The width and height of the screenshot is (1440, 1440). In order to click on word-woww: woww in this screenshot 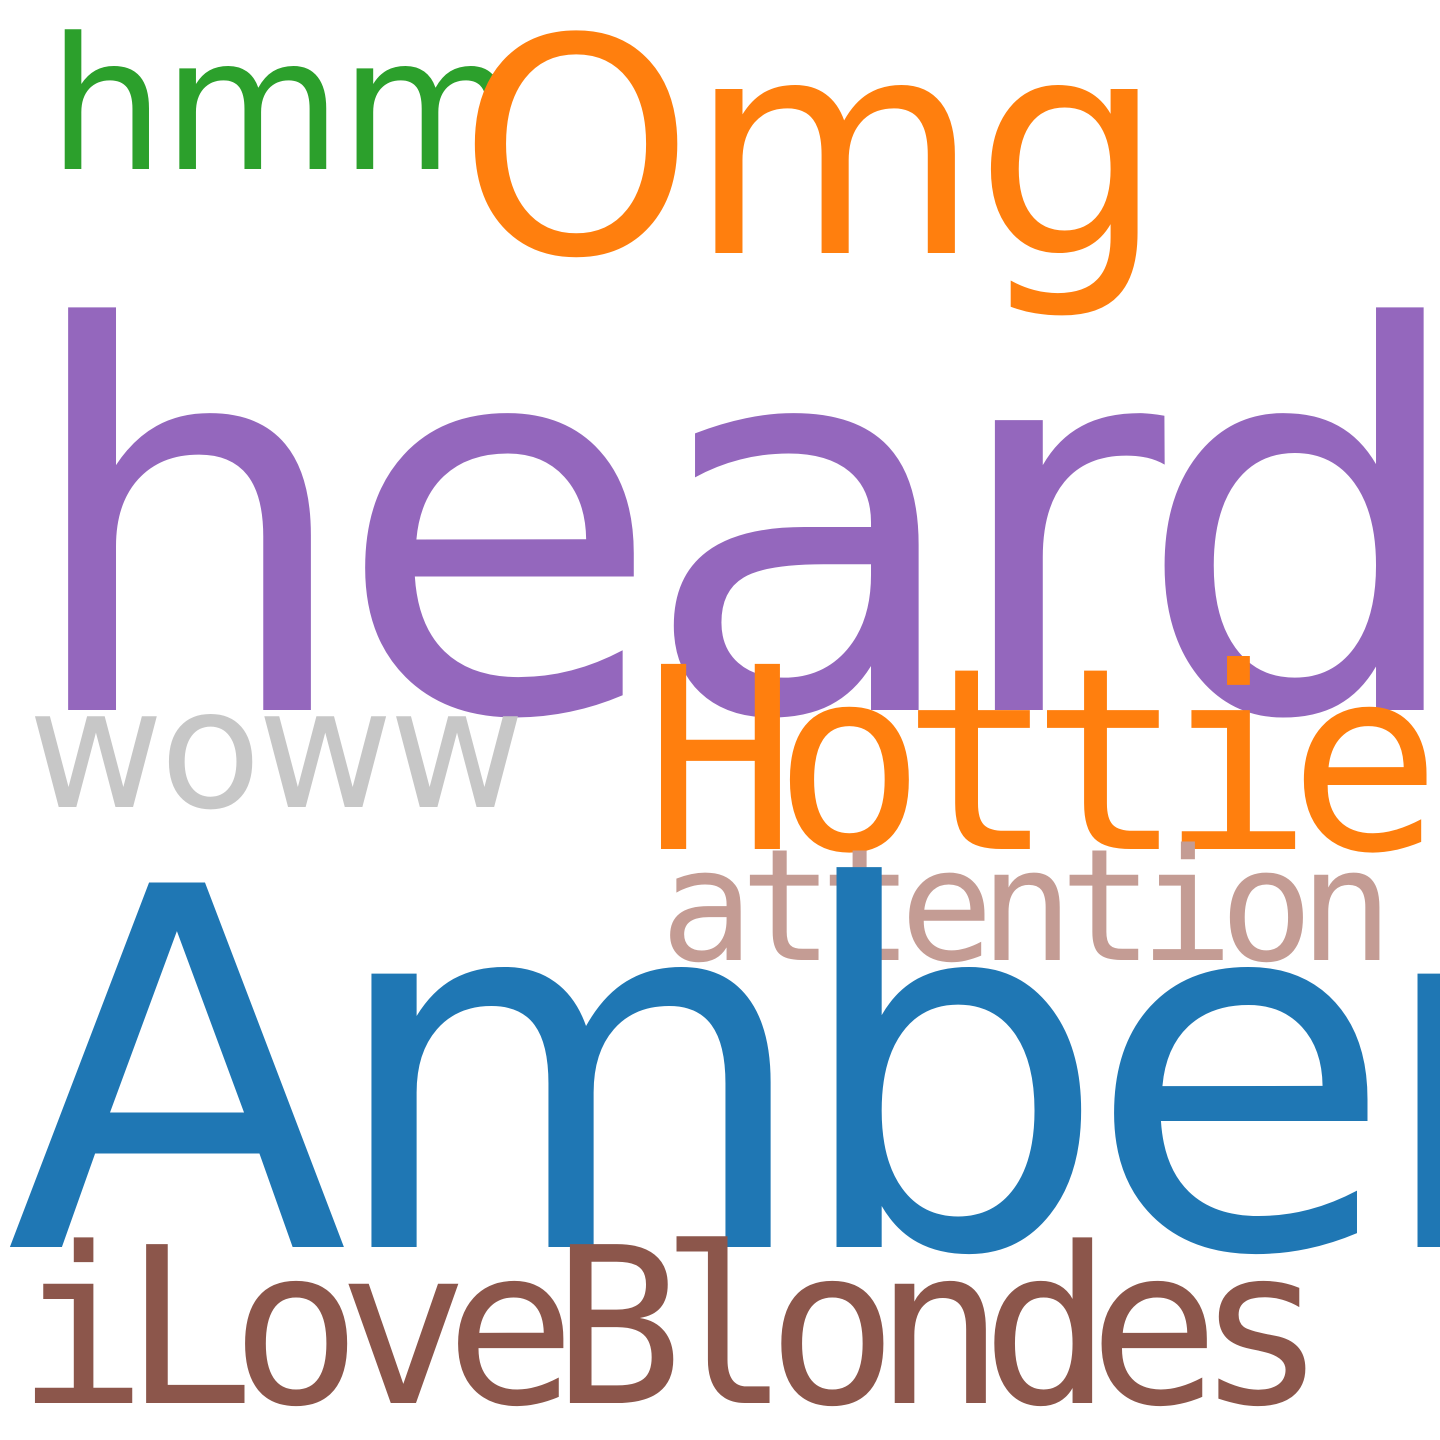, I will do `click(276, 750)`.